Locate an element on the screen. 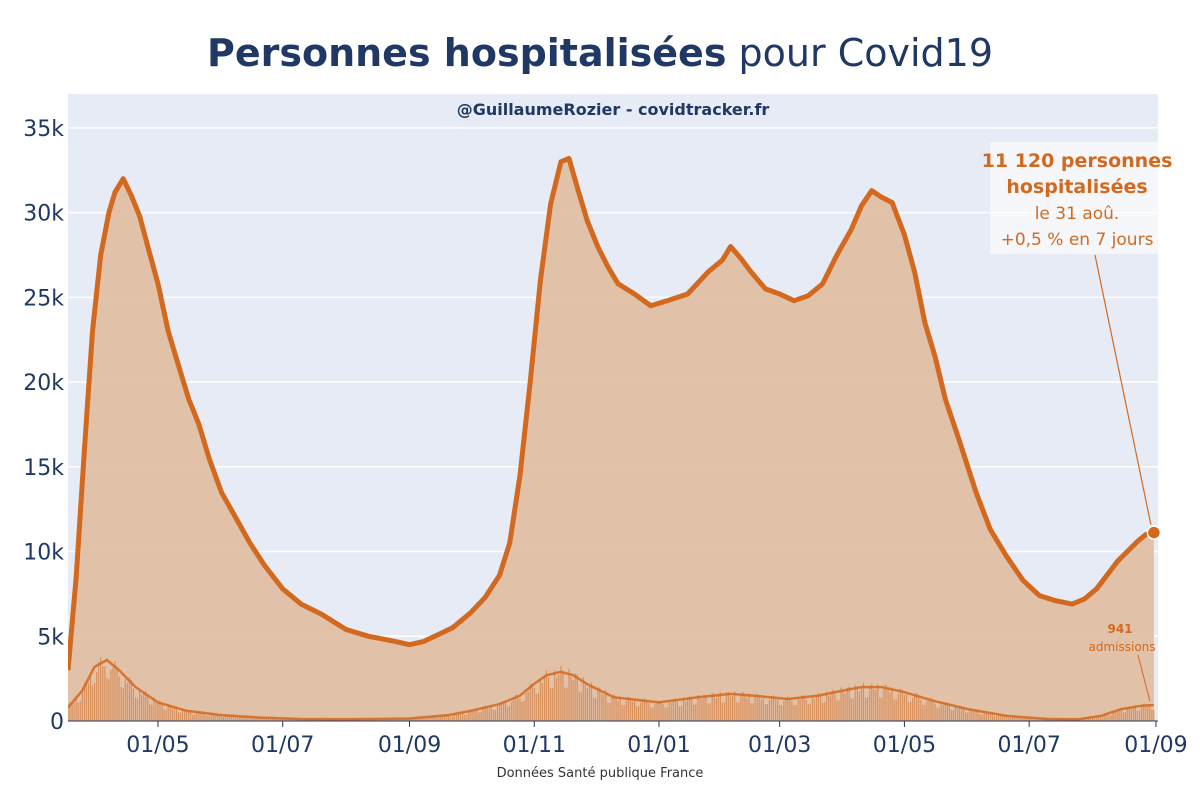  admission-bars is located at coordinates (611, 689).